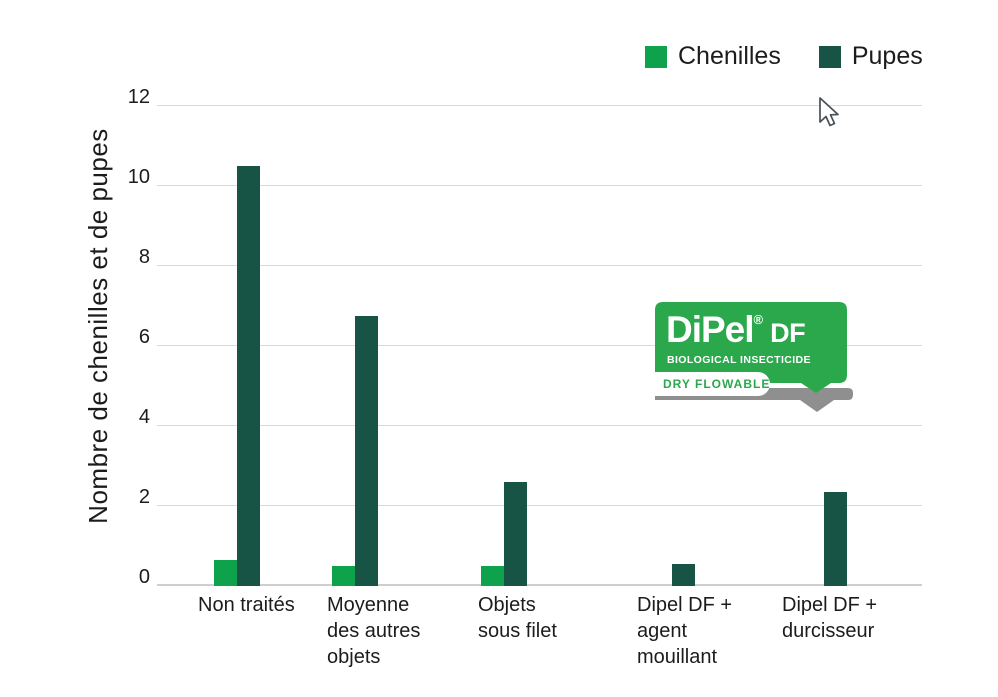 This screenshot has height=697, width=998. Describe the element at coordinates (517, 618) in the screenshot. I see `x-category-label-3: Objets sous filet` at that location.